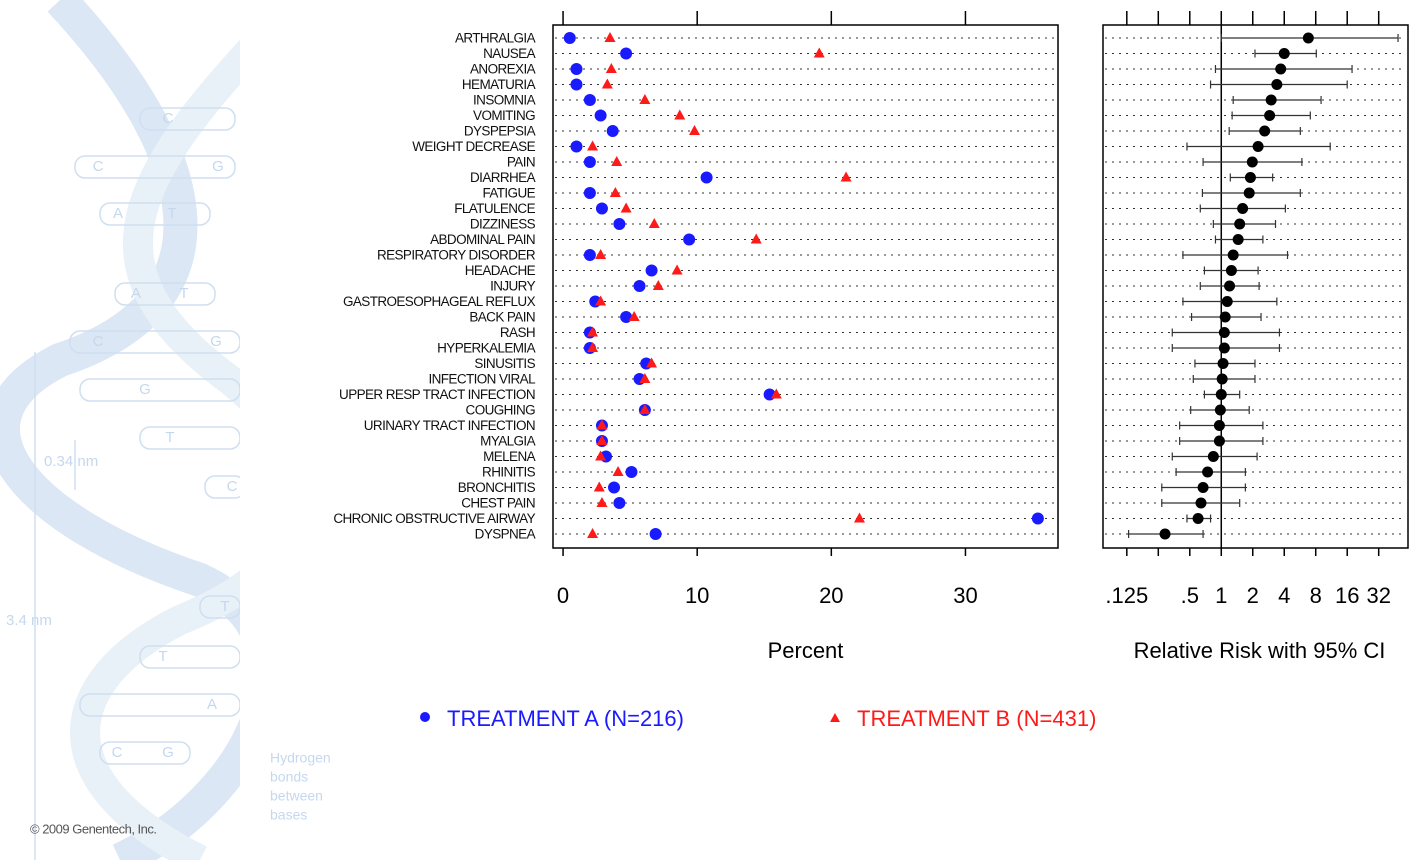 The height and width of the screenshot is (865, 1426). I want to click on x-tick-label: 16, so click(1347, 595).